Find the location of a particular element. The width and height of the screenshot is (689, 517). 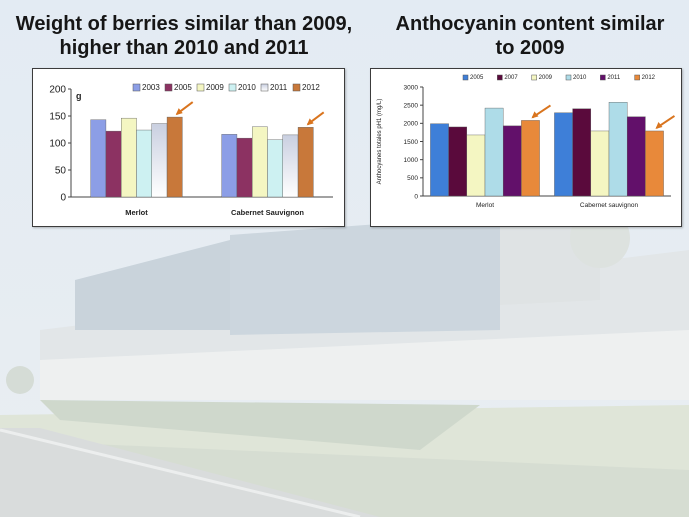

y-tick-label: 100 is located at coordinates (57, 144).